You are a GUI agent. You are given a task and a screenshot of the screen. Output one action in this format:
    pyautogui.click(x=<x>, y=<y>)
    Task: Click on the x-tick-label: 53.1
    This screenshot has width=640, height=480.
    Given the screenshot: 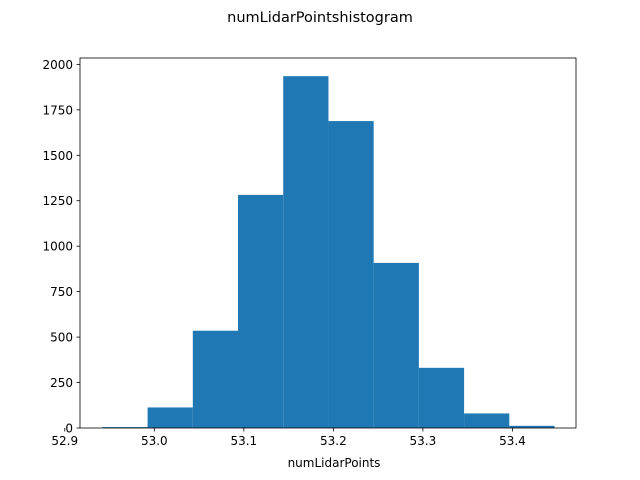 What is the action you would take?
    pyautogui.click(x=243, y=441)
    